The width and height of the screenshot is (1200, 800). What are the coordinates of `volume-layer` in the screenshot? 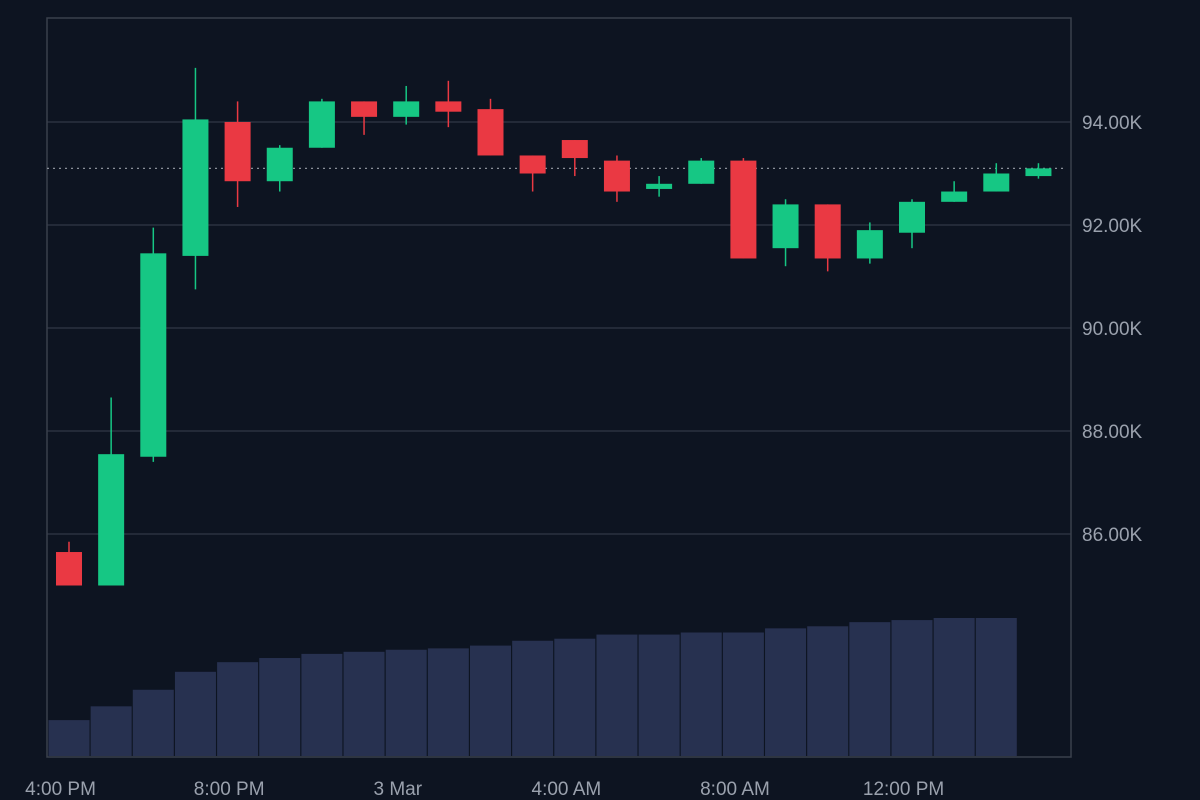 It's located at (532, 687).